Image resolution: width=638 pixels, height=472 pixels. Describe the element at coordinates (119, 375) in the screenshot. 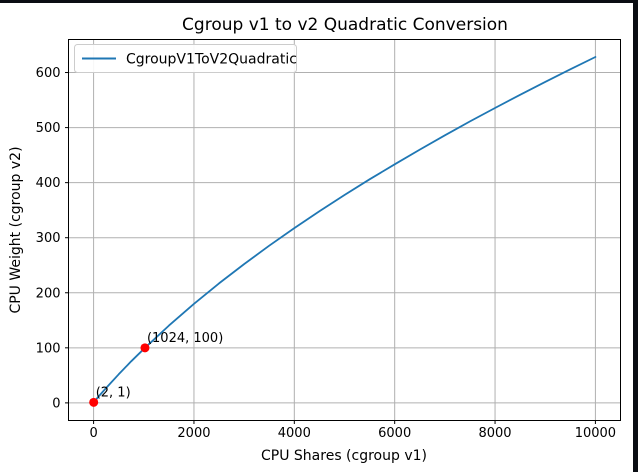

I see `data-point-markers` at that location.